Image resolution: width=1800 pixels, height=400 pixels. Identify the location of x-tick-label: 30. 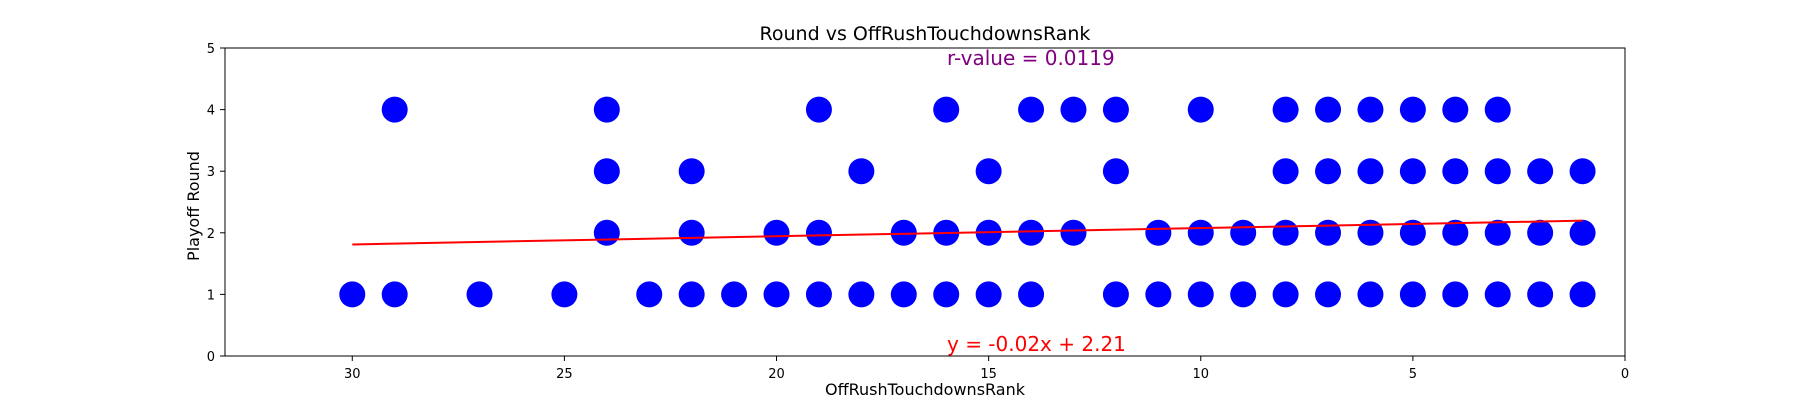
(352, 374).